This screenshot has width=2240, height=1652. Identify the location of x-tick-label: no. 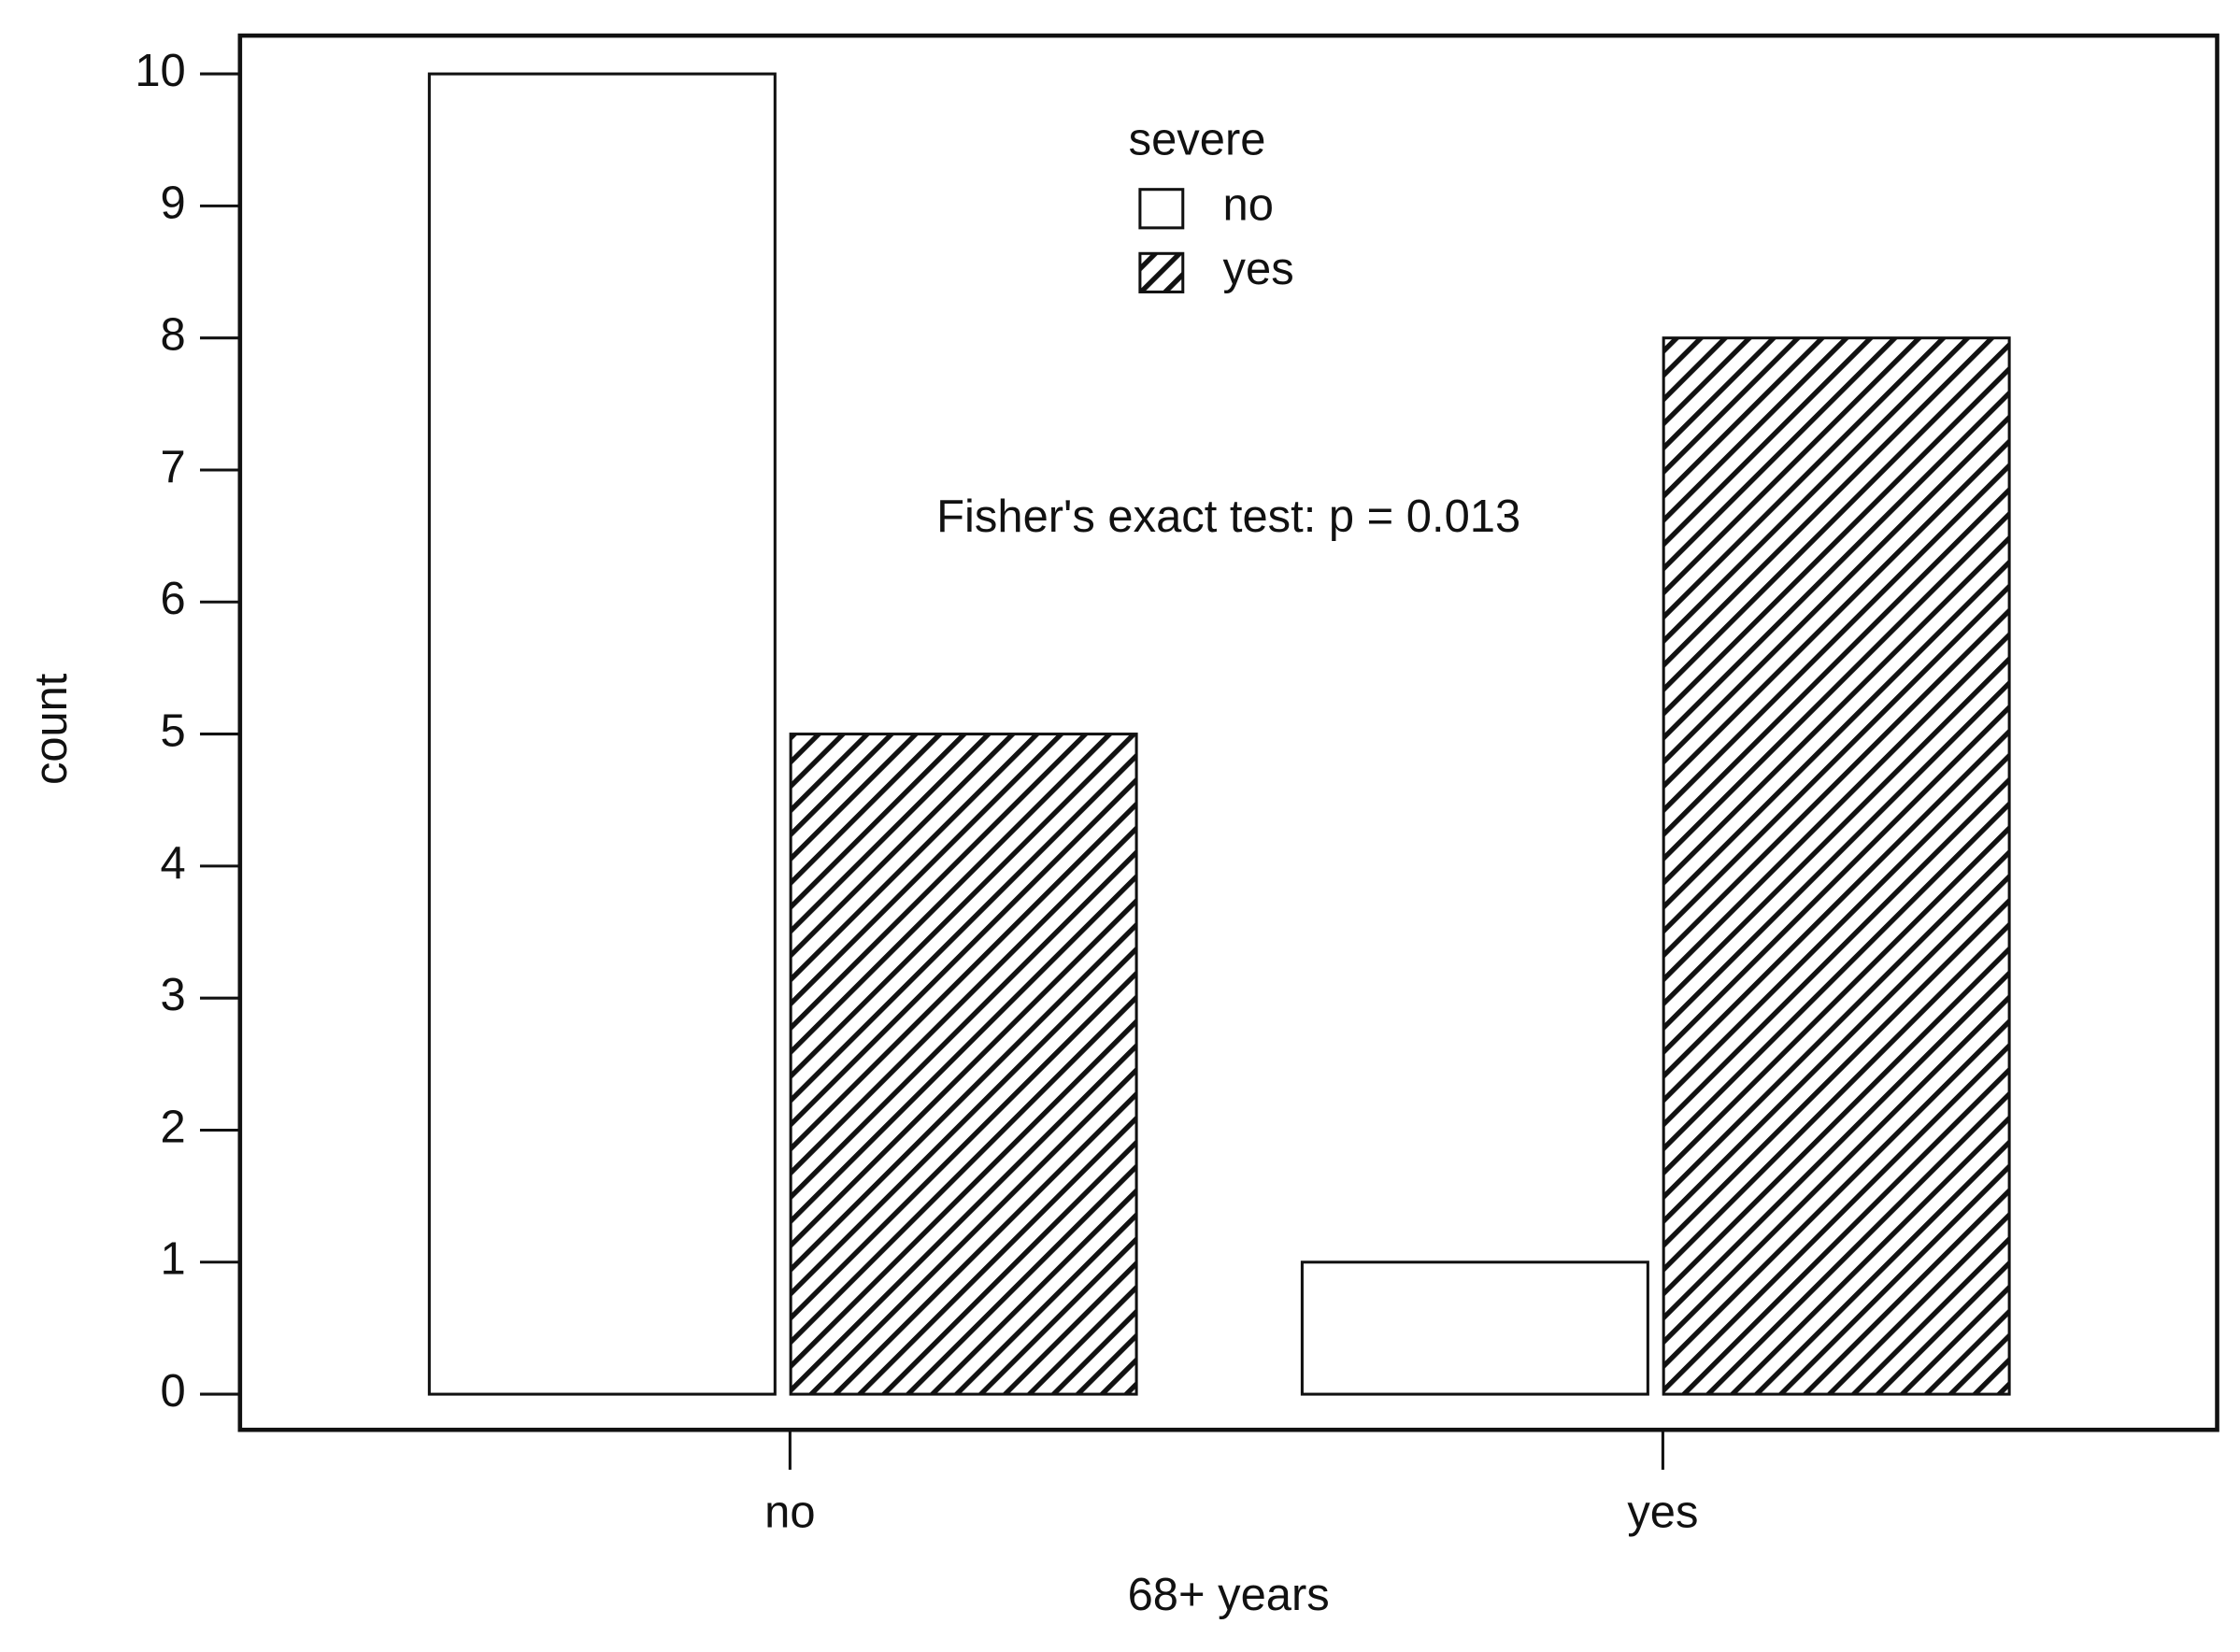
(789, 1513).